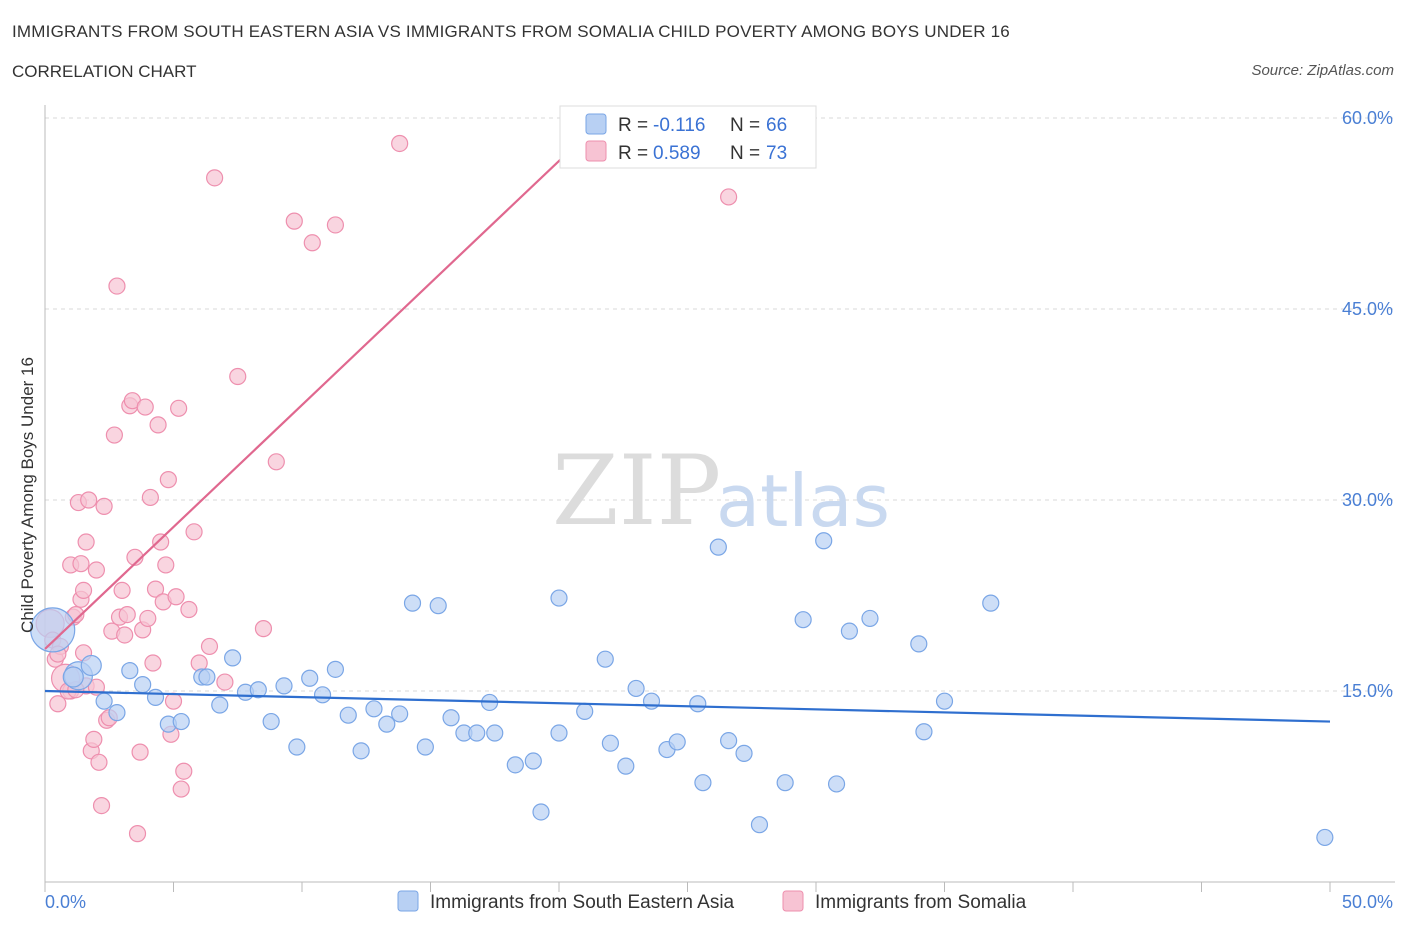  What do you see at coordinates (745, 153) in the screenshot?
I see `pink-n-label: N =` at bounding box center [745, 153].